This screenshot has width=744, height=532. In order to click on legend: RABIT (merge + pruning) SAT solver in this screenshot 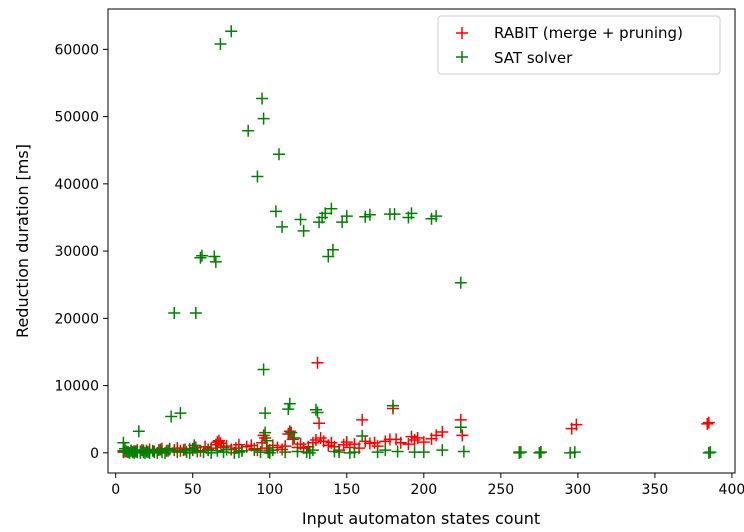, I will do `click(579, 45)`.